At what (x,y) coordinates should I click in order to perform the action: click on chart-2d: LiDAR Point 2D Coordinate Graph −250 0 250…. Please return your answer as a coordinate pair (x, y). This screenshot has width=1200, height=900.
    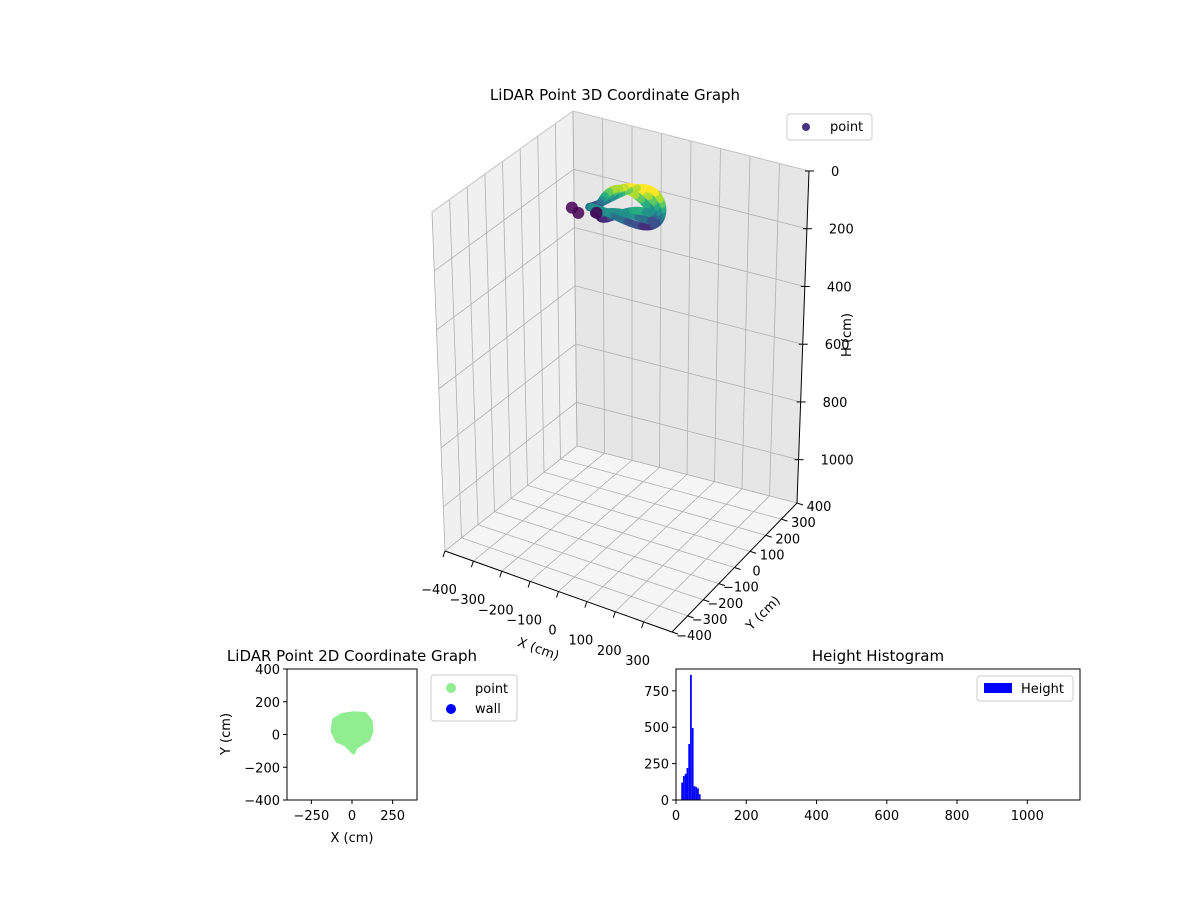
    Looking at the image, I should click on (368, 746).